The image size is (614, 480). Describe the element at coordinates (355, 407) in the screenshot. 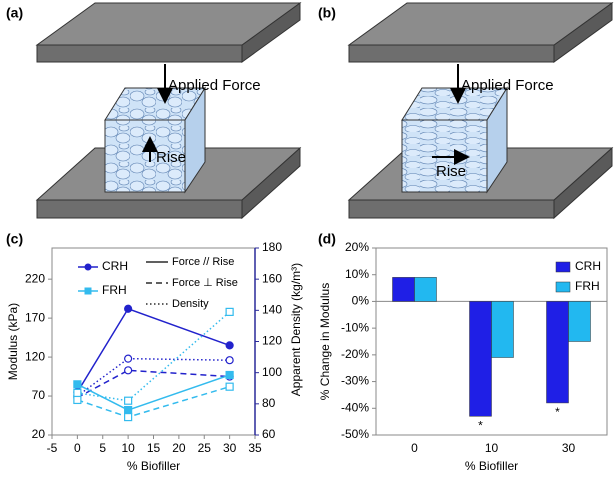

I see `y-tick-label: -40%` at that location.